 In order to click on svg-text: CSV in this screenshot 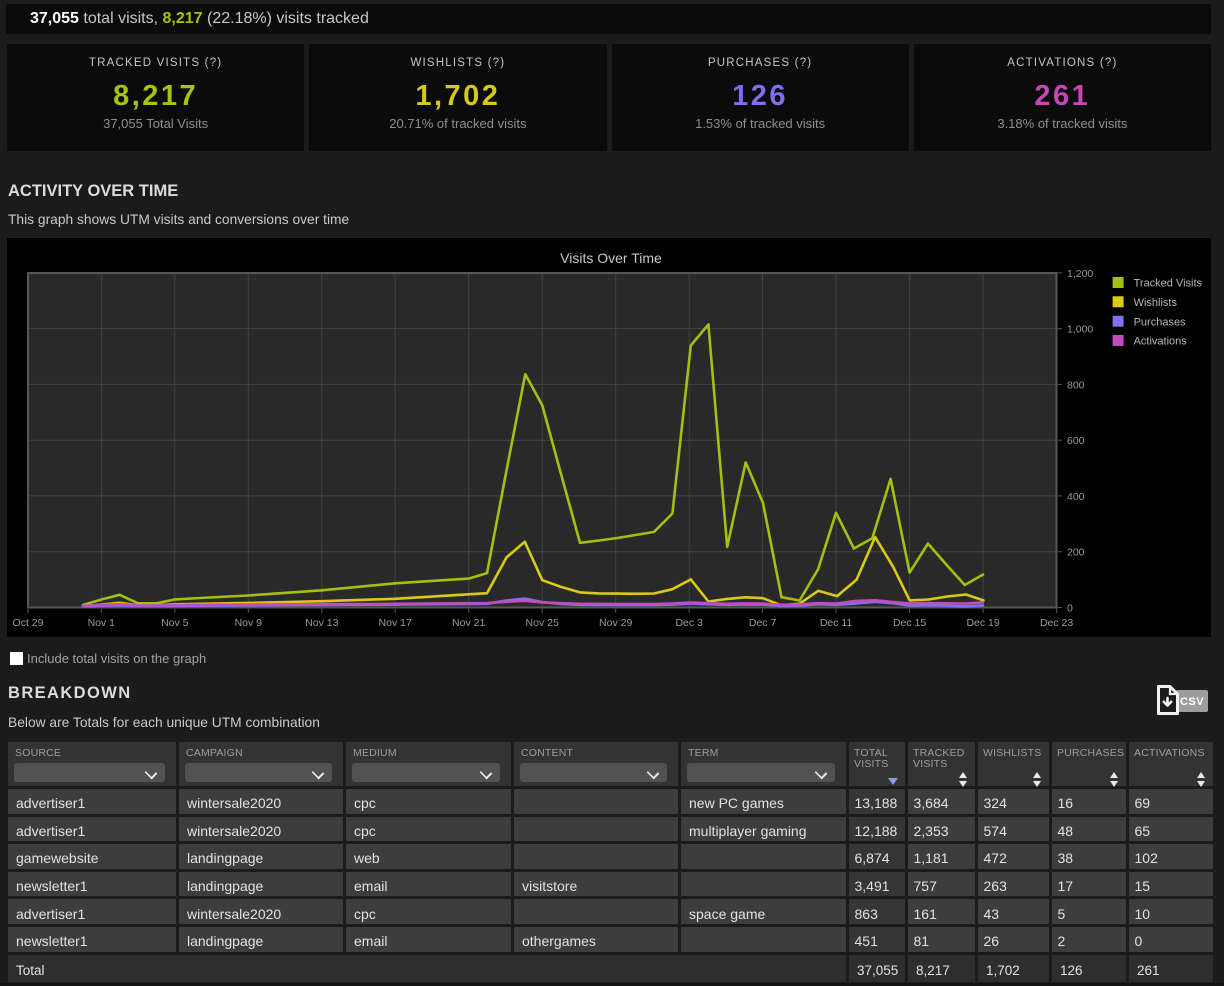, I will do `click(1192, 702)`.